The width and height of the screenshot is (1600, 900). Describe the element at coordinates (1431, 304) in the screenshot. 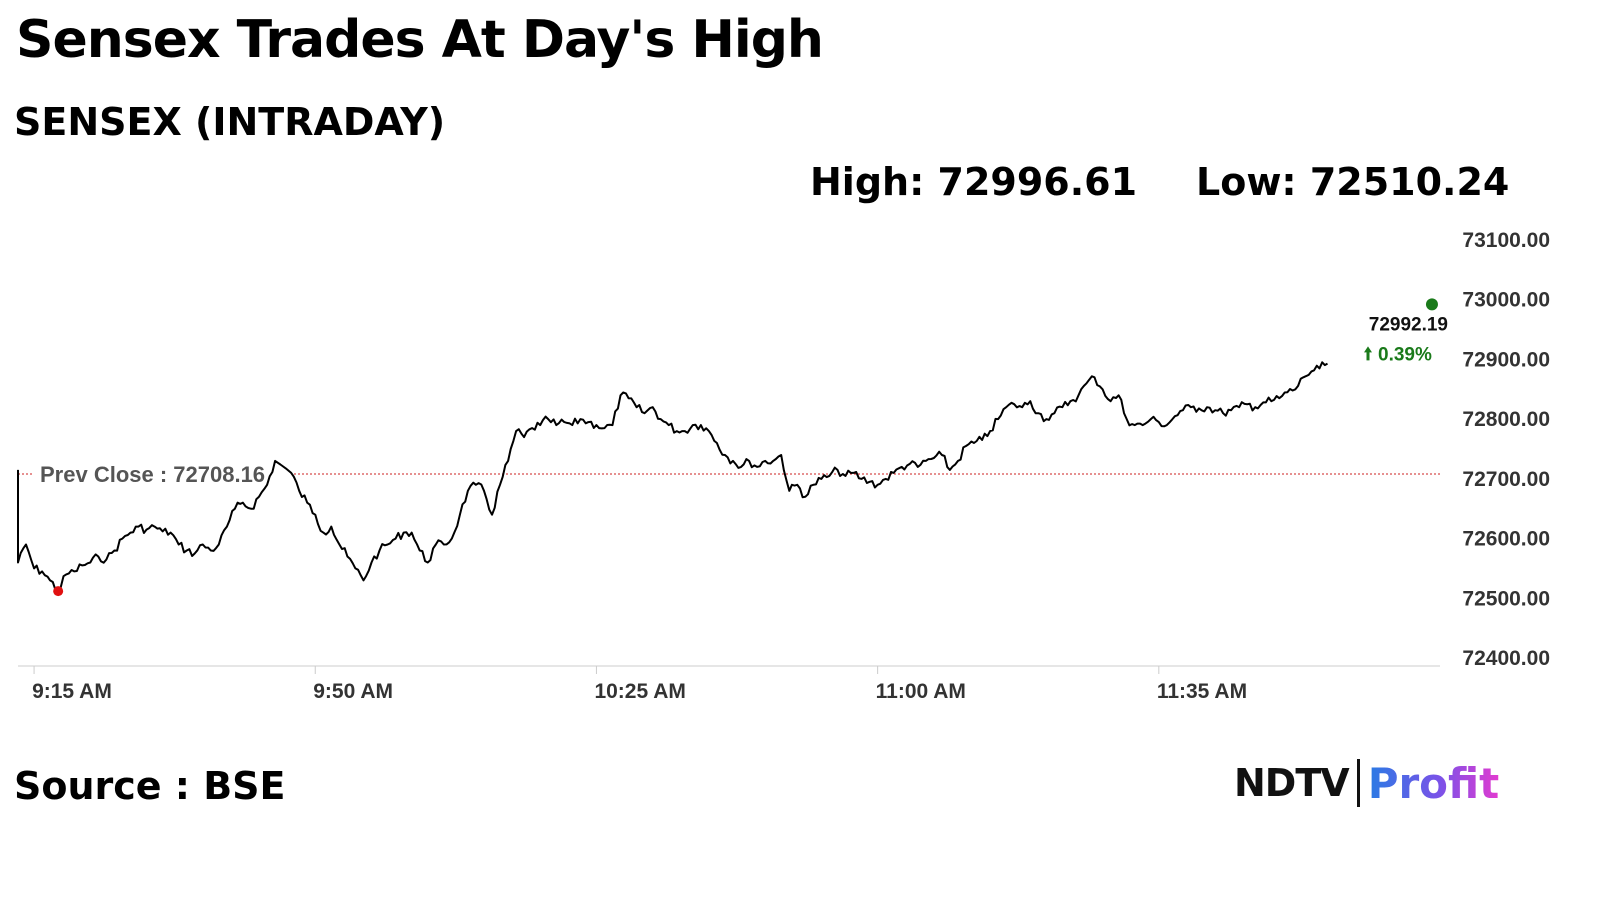

I see `last-price-marker` at that location.